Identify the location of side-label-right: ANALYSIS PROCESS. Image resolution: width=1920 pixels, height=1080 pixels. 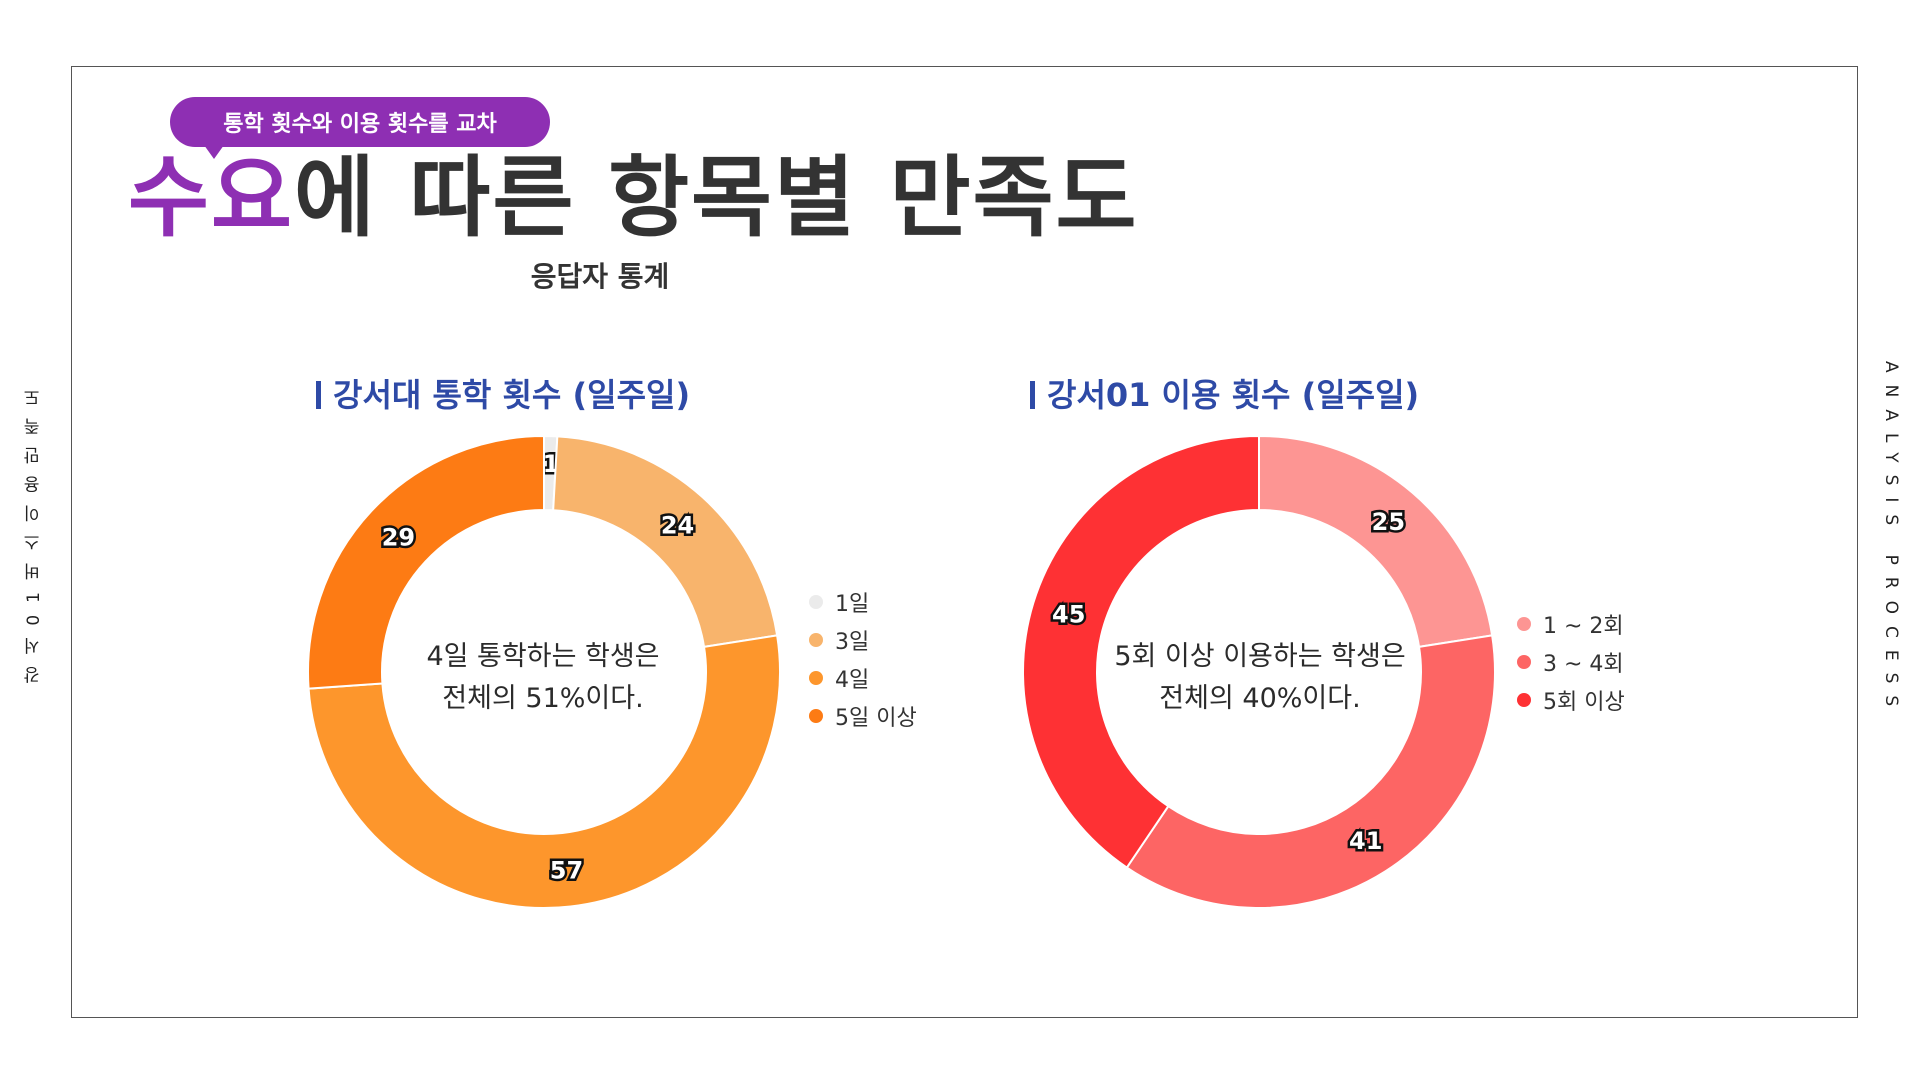
(1891, 540).